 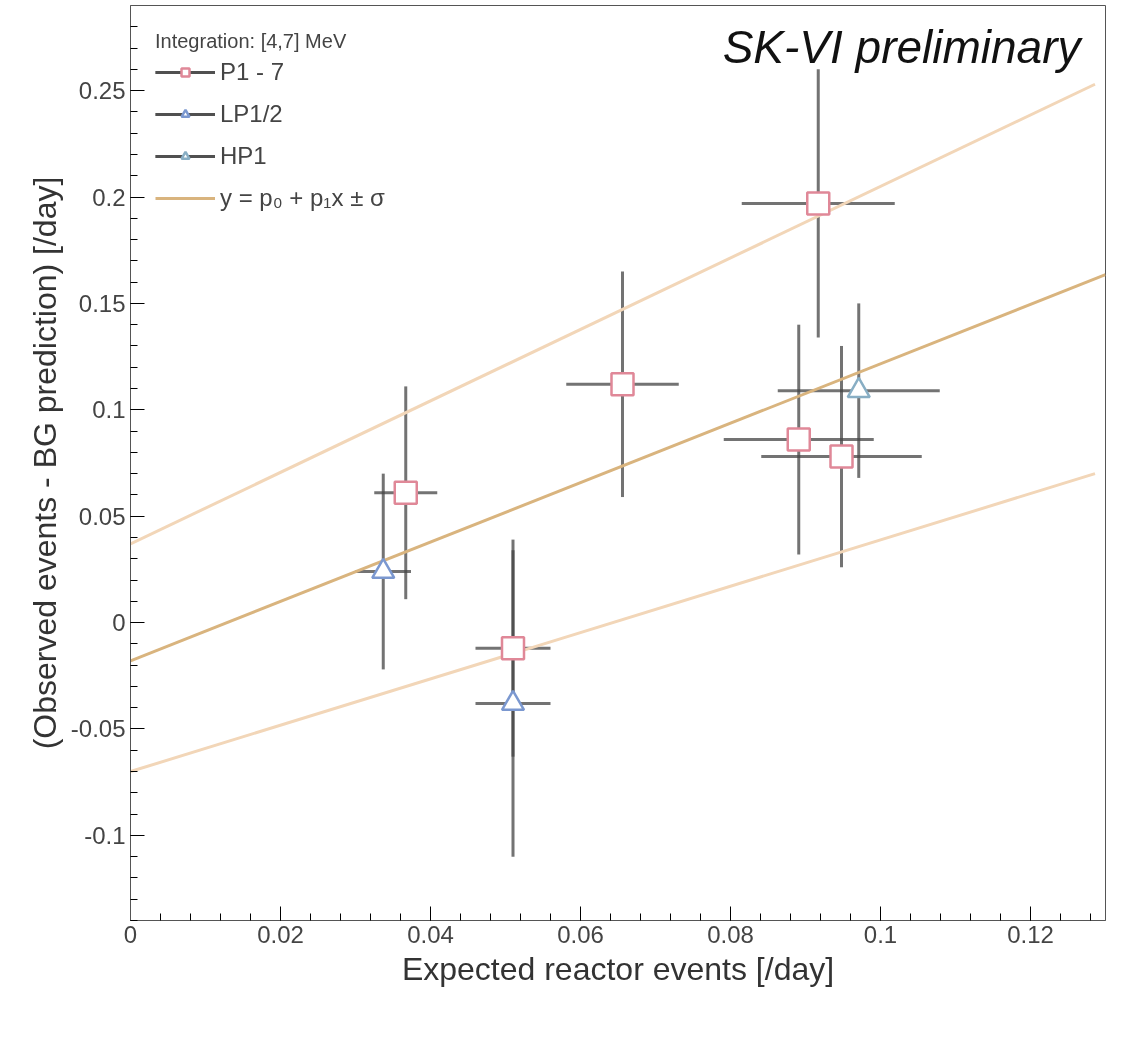 I want to click on legend-label: y = p₀ + p₁x ± σ, so click(x=302, y=198).